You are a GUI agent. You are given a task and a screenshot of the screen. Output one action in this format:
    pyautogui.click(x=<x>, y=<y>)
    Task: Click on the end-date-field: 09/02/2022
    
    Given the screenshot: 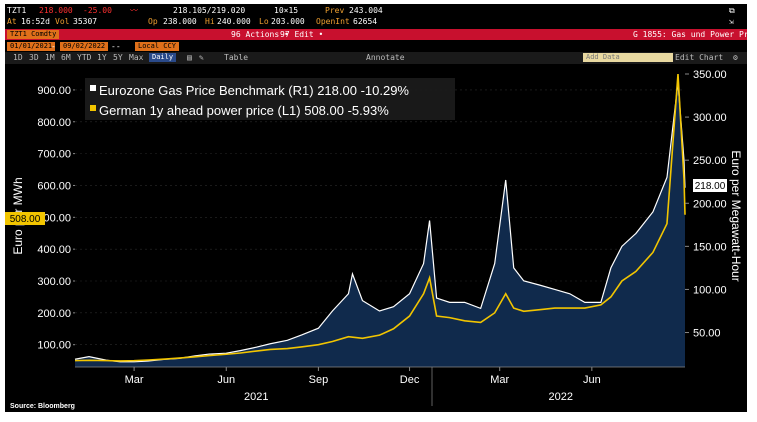 What is the action you would take?
    pyautogui.click(x=84, y=46)
    